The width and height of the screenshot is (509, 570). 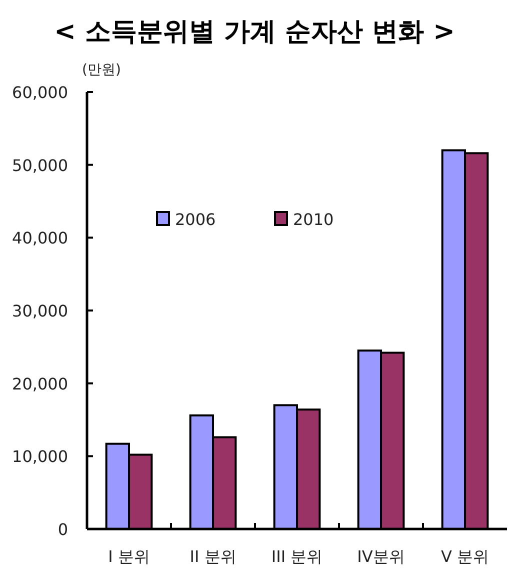 I want to click on y-tick-label: 50,000, so click(x=40, y=165).